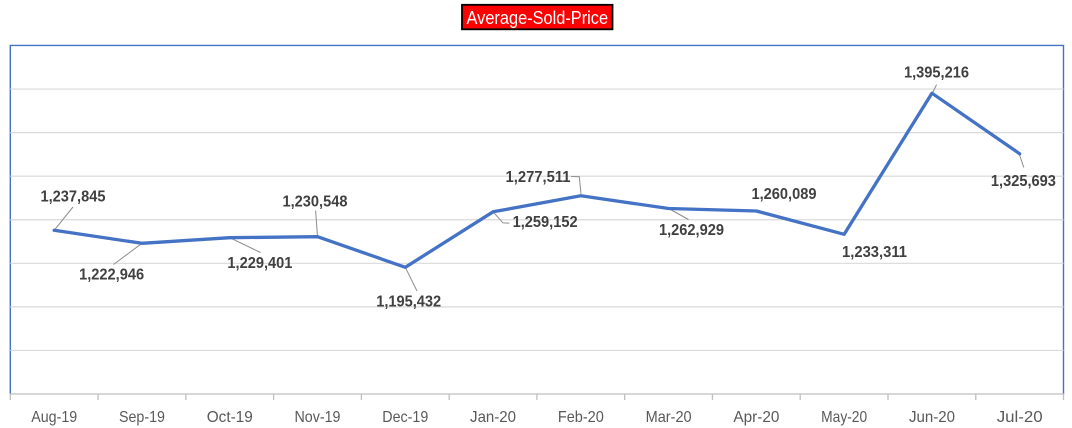  I want to click on svg-text: Dec-19, so click(405, 417).